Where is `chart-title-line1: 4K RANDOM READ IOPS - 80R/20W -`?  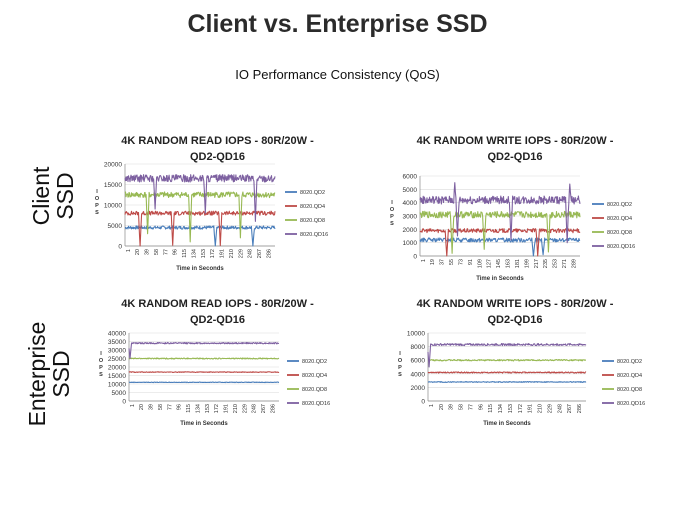 chart-title-line1: 4K RANDOM READ IOPS - 80R/20W - is located at coordinates (217, 141).